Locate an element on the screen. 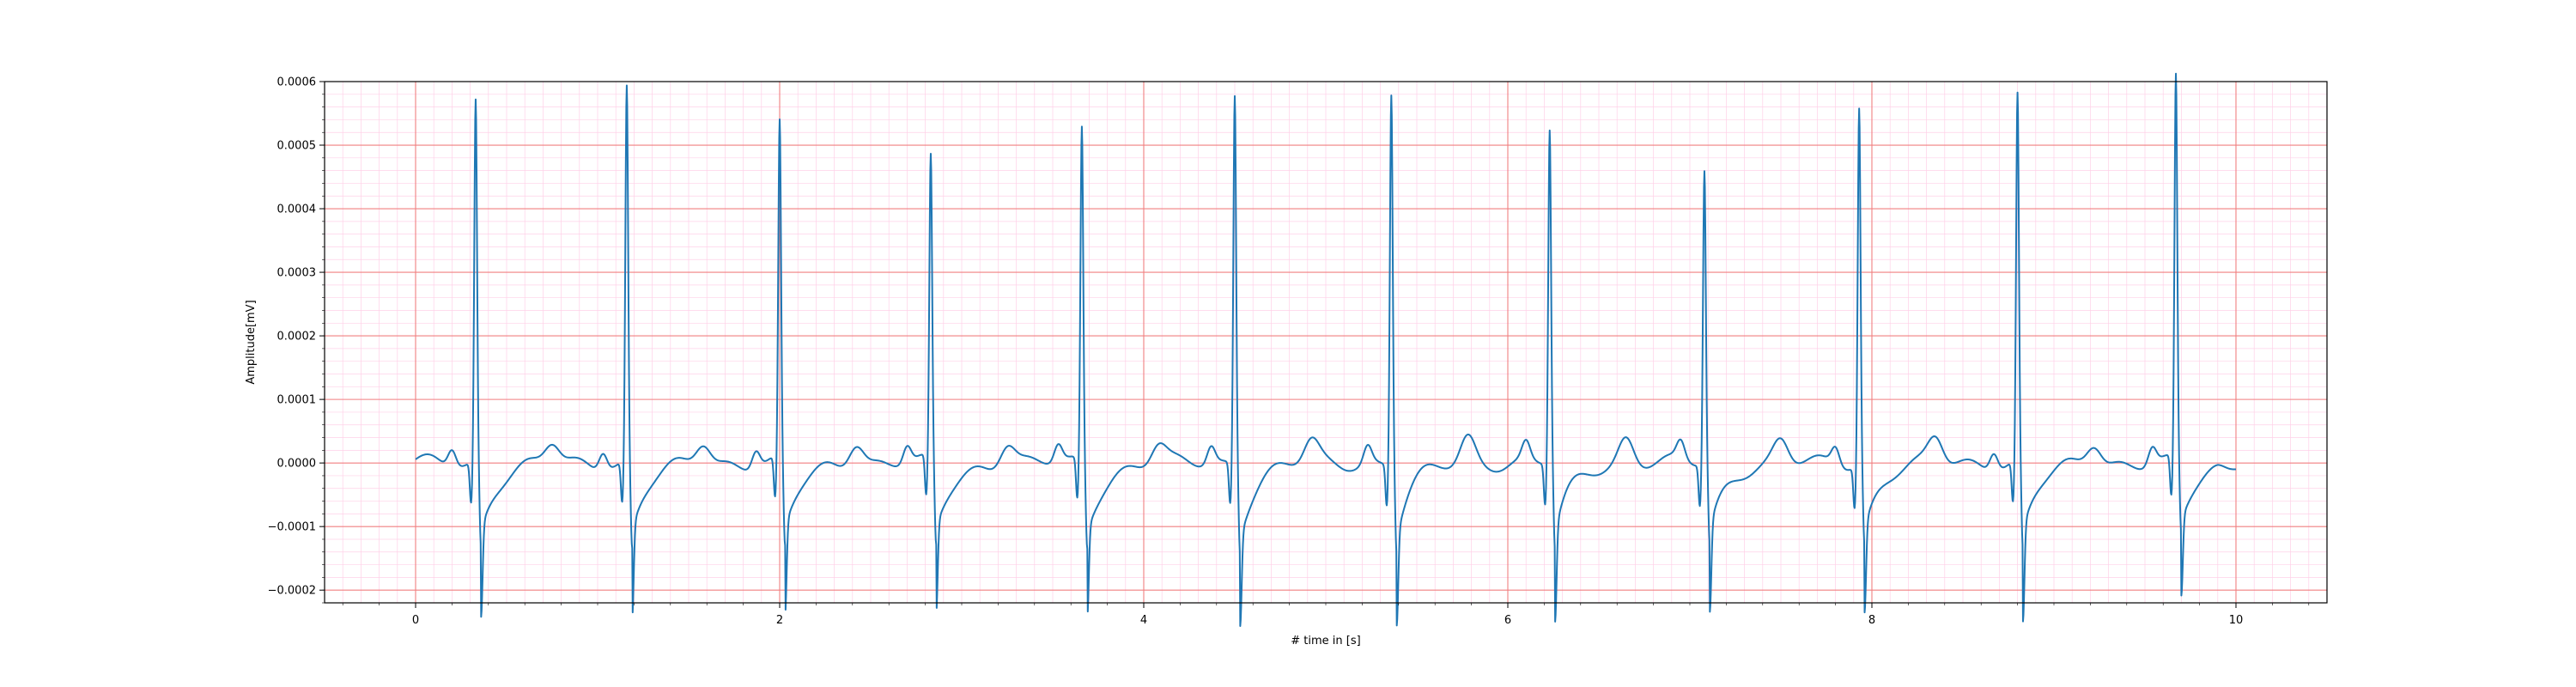 This screenshot has height=687, width=2576. y-tick-label: 0.0002 is located at coordinates (297, 337).